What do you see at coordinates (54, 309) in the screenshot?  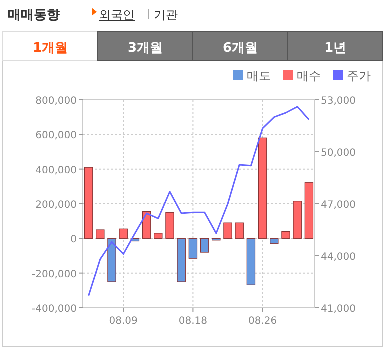 I see `y-tick-label: -400,000` at bounding box center [54, 309].